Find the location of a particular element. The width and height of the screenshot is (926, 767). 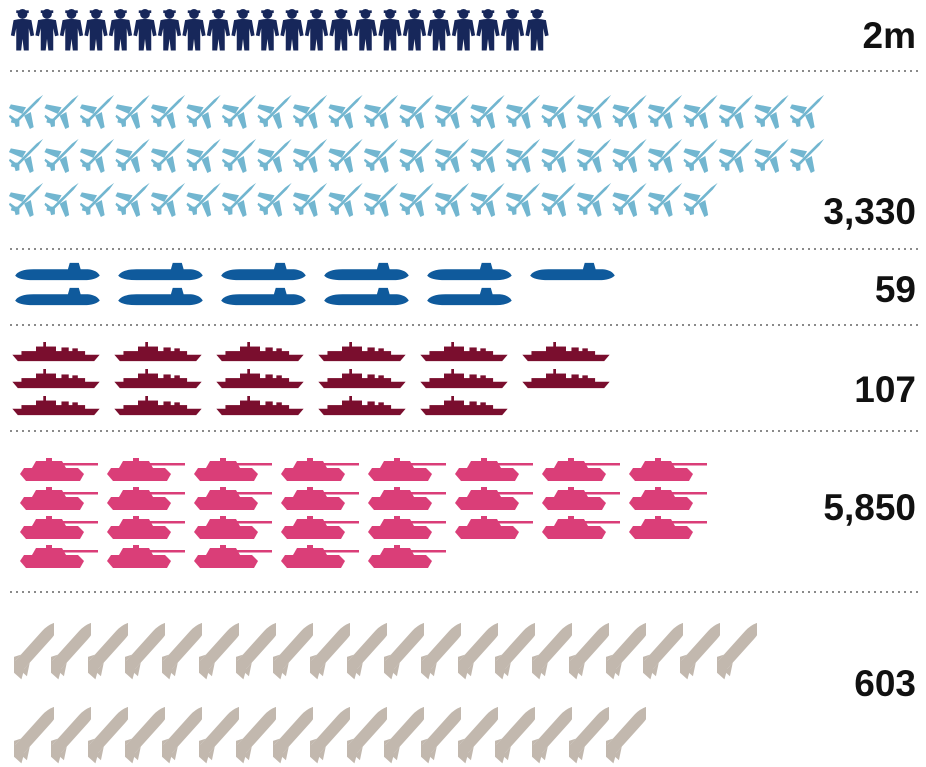

missile-icon is located at coordinates (626, 730).